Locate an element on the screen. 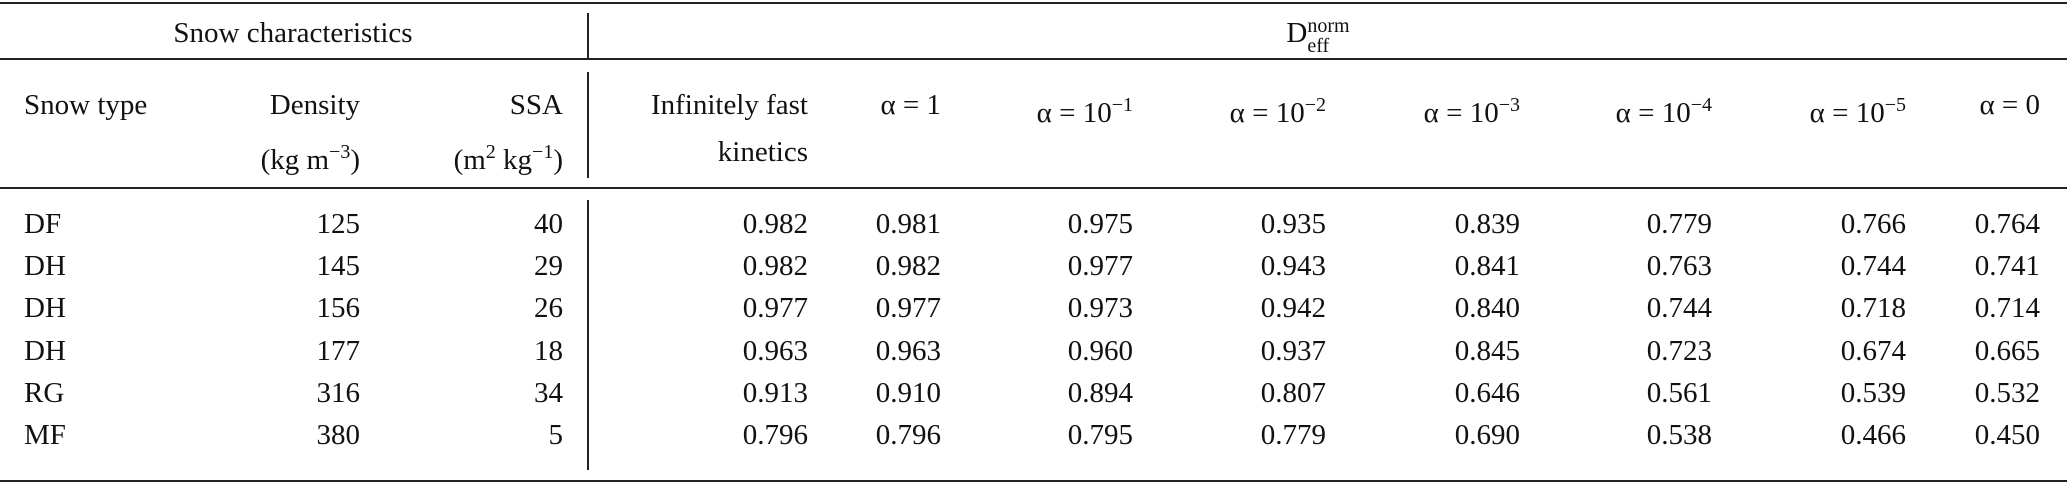 This screenshot has height=485, width=2067. cell: 0.665 is located at coordinates (2007, 351).